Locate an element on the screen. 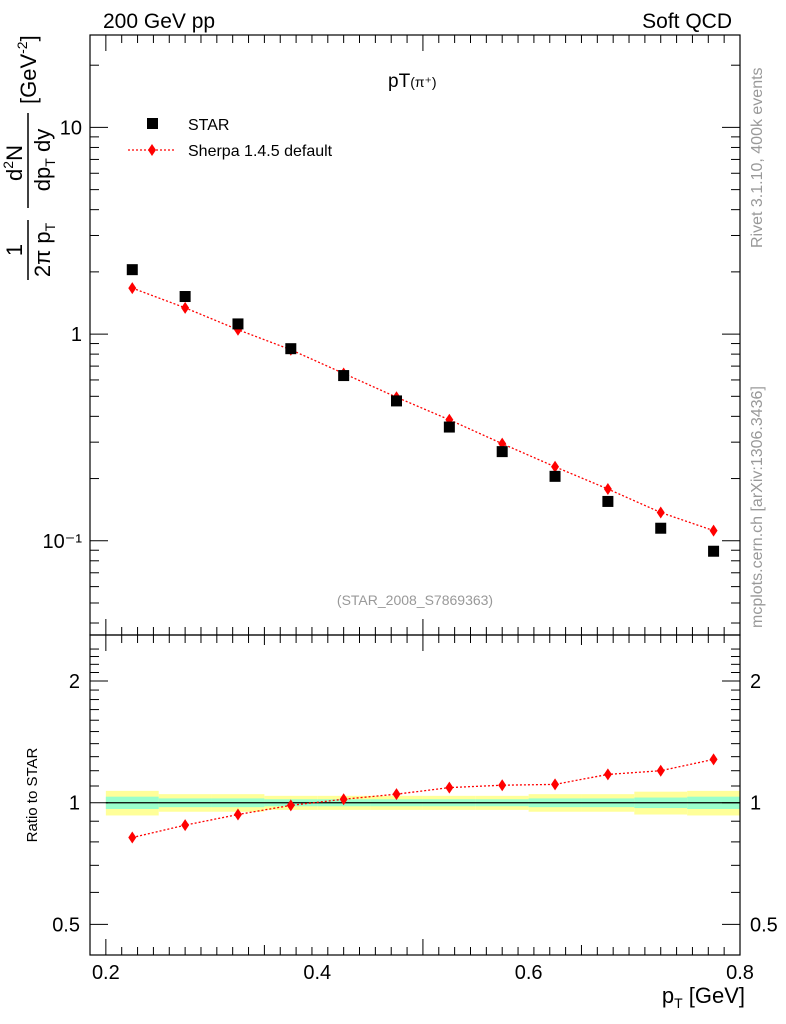  ratio-ytick-label: 1 is located at coordinates (74, 804).